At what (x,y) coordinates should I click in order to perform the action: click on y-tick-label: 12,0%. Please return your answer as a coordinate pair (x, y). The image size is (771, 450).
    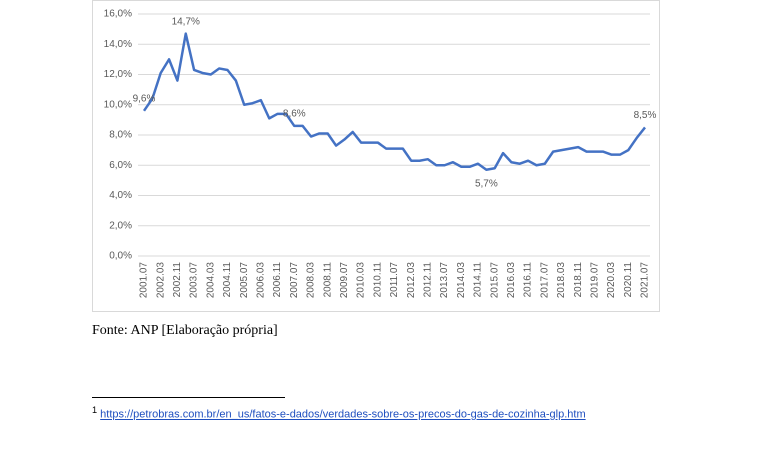
    Looking at the image, I should click on (118, 74).